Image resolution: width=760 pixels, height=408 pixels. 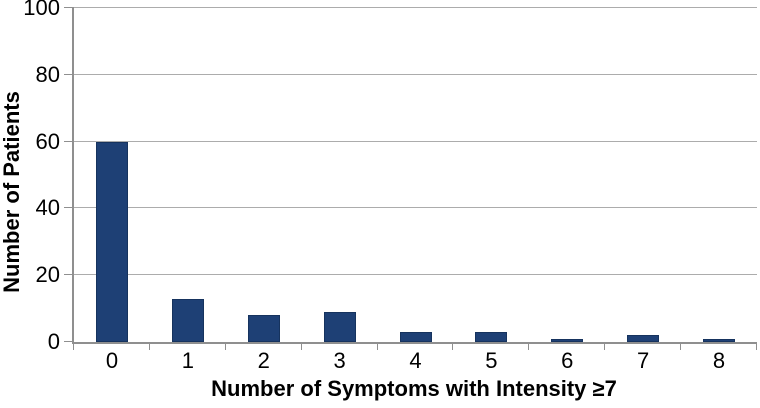 I want to click on x-axis-title: Number of Symptoms with Intensity ≥7, so click(x=414, y=388).